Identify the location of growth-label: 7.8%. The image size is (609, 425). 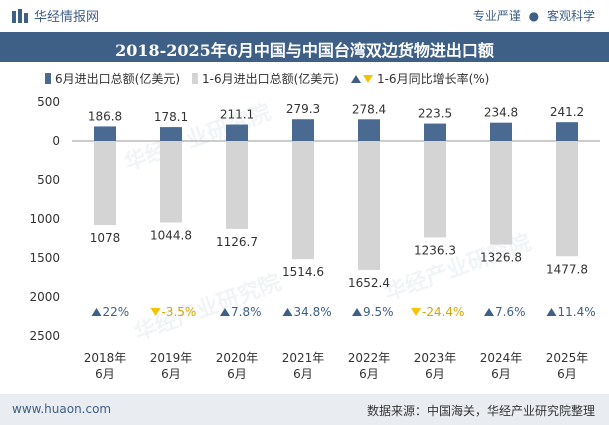
(246, 312).